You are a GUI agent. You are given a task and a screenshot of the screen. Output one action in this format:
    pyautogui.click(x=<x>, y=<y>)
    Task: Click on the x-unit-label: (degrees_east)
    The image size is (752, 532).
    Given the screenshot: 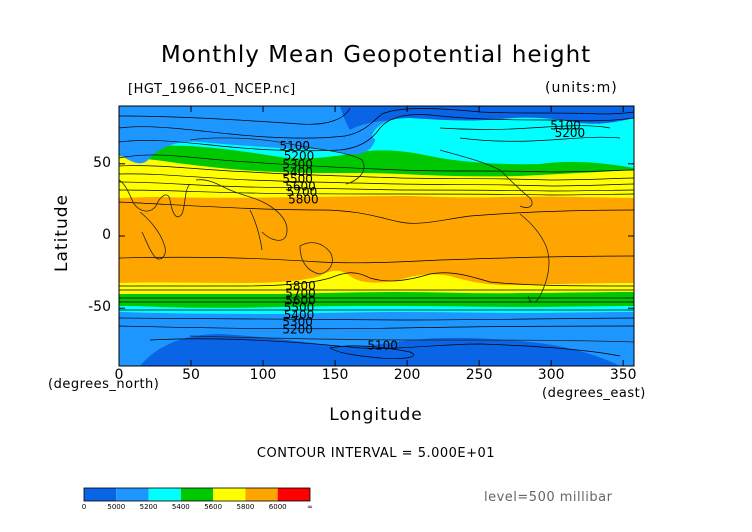 What is the action you would take?
    pyautogui.click(x=594, y=393)
    